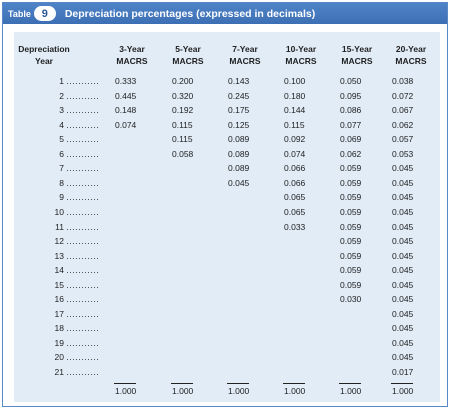 Image resolution: width=451 pixels, height=411 pixels. What do you see at coordinates (351, 139) in the screenshot?
I see `table-cell: 0.069` at bounding box center [351, 139].